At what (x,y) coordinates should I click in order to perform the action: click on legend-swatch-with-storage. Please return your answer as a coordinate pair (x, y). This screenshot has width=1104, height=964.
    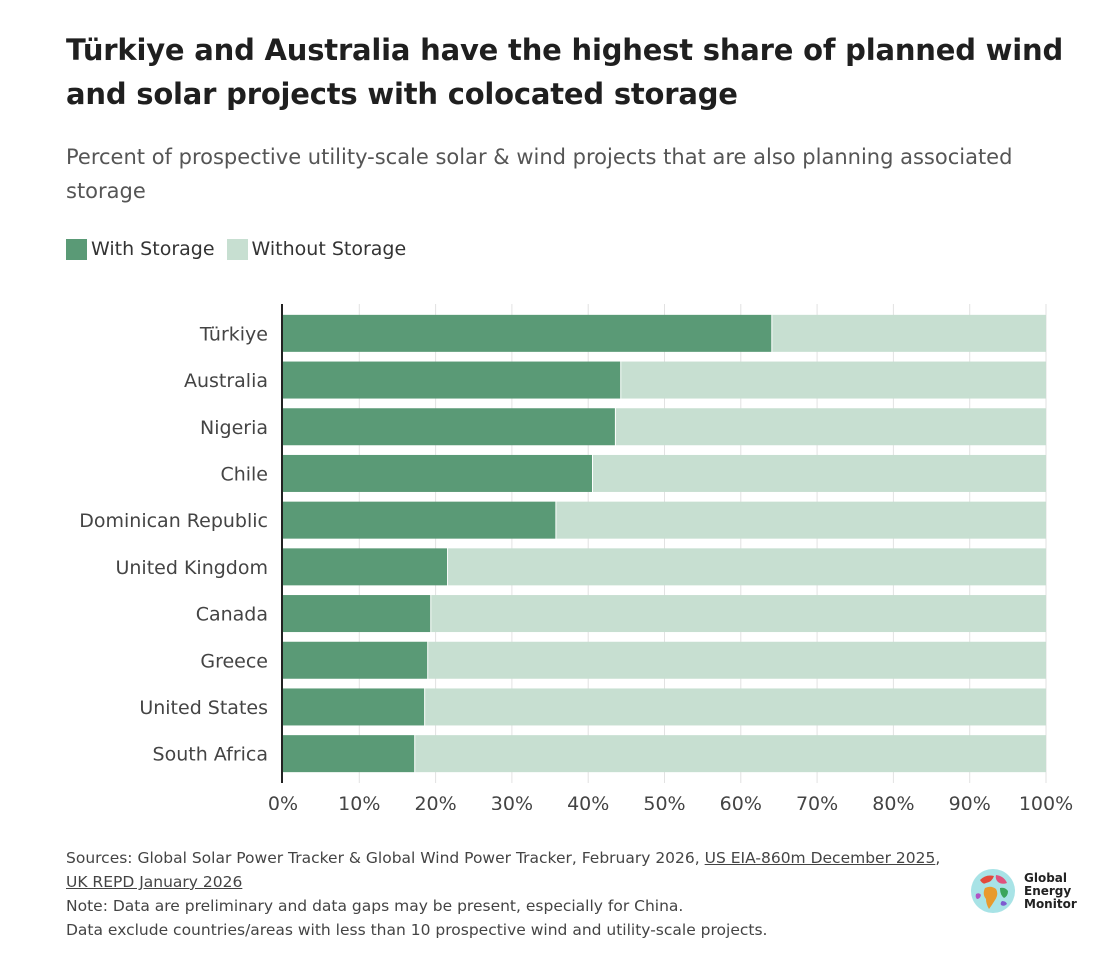
    Looking at the image, I should click on (76, 249).